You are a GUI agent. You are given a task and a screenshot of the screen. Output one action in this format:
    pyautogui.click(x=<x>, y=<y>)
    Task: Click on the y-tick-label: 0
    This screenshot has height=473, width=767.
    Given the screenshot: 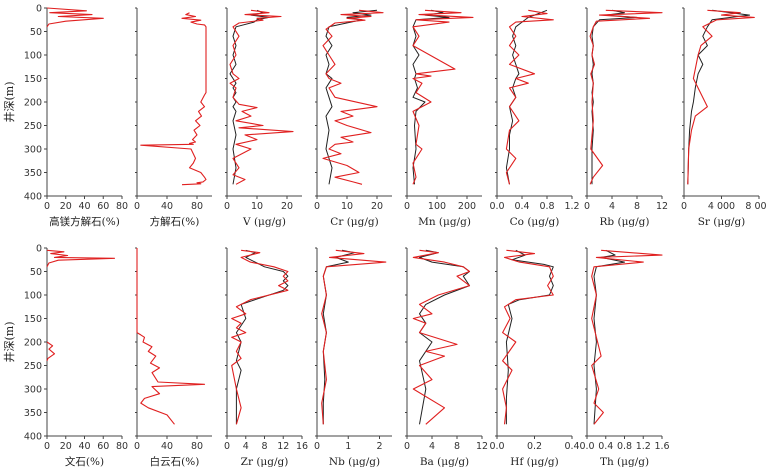 What is the action you would take?
    pyautogui.click(x=39, y=9)
    